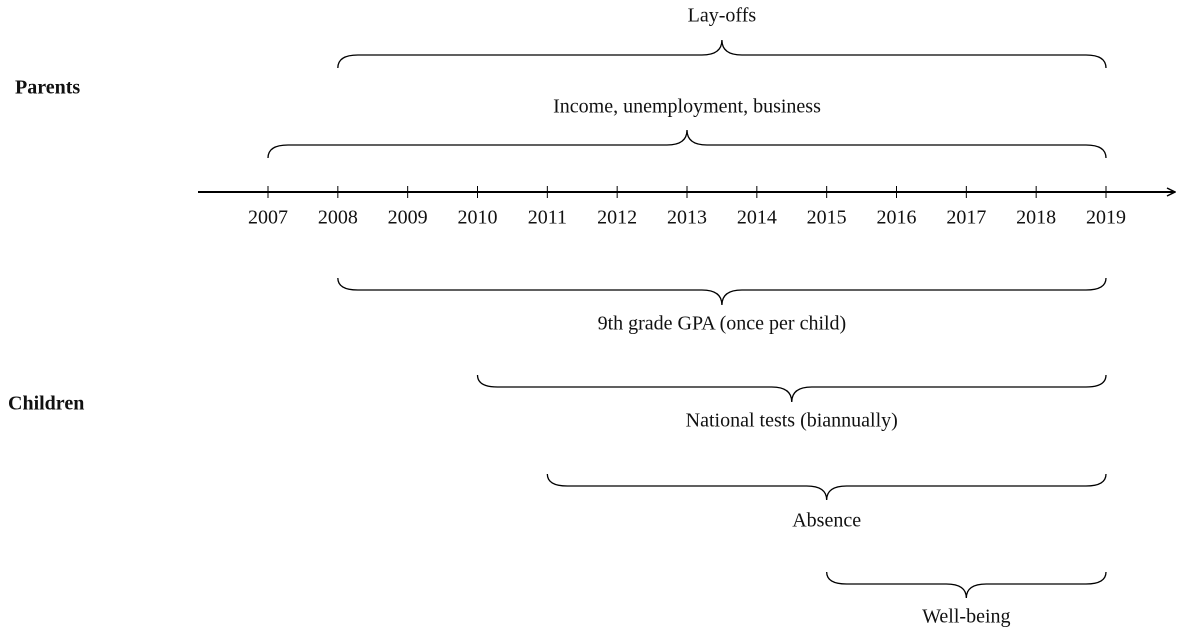  I want to click on year-label: 2014, so click(757, 218).